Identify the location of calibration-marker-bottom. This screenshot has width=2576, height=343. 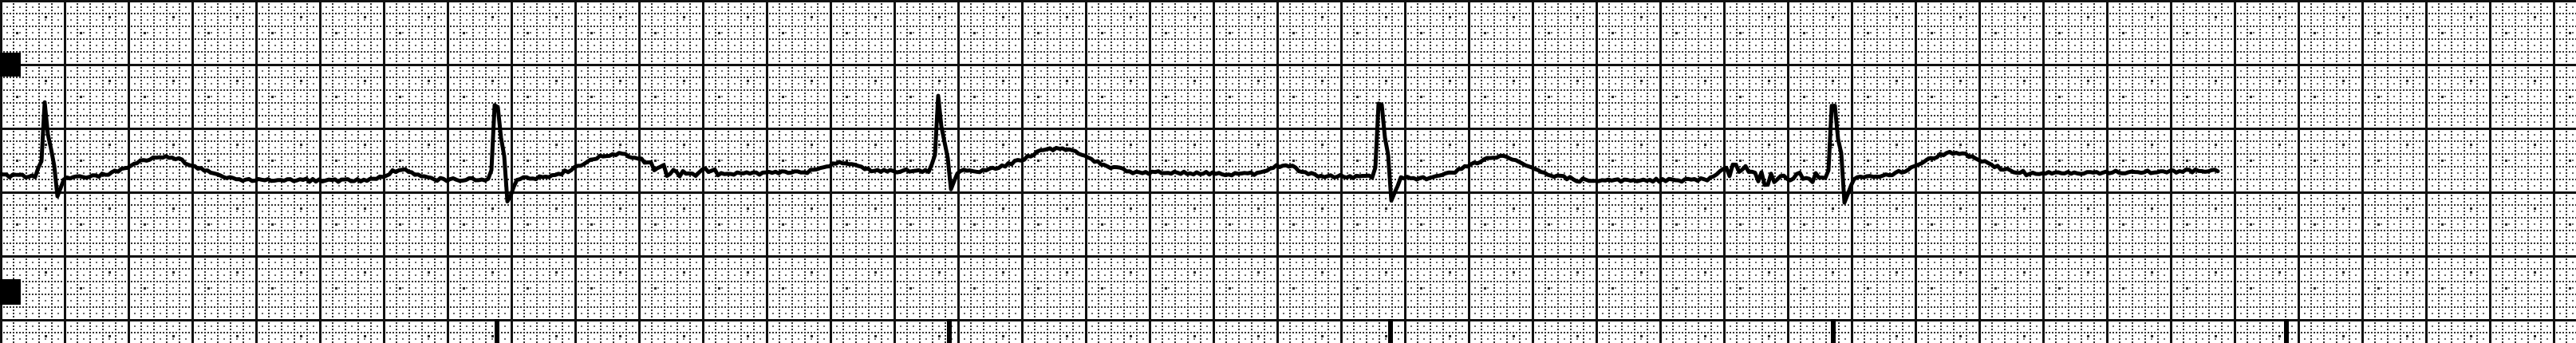
(10, 292).